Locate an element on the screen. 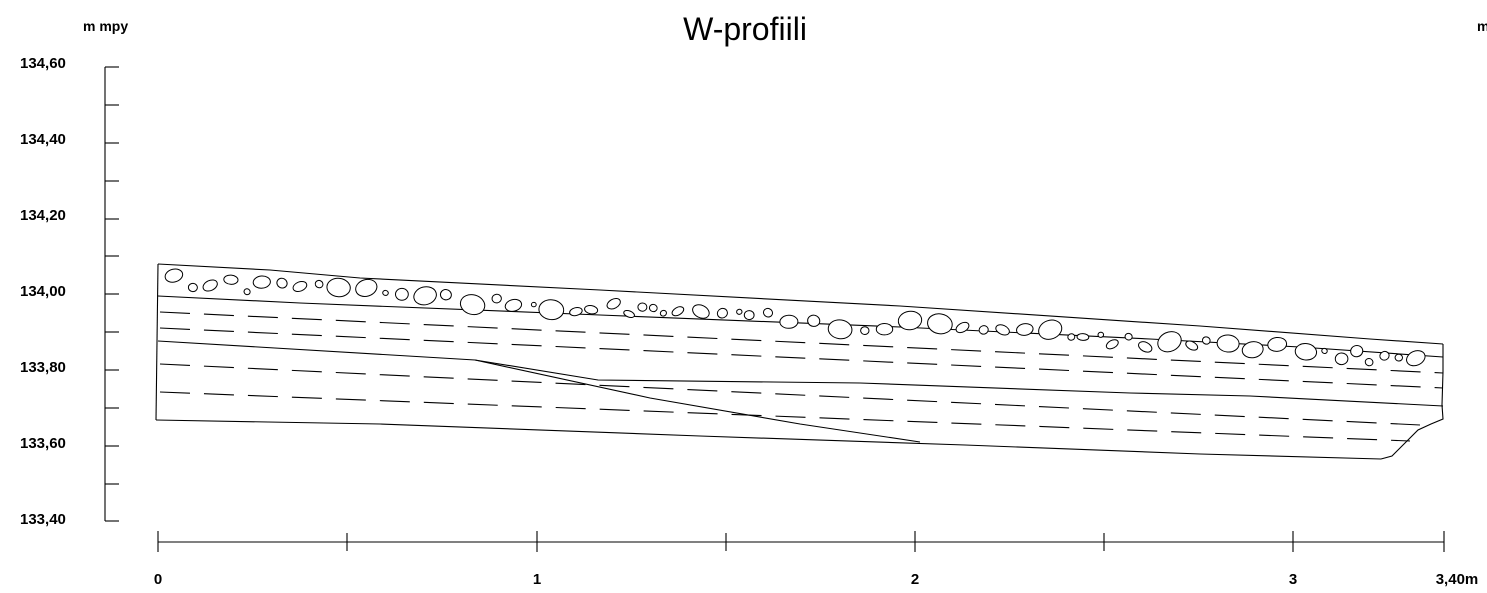 This screenshot has width=1487, height=593. profile-bottom-boundary is located at coordinates (768, 439).